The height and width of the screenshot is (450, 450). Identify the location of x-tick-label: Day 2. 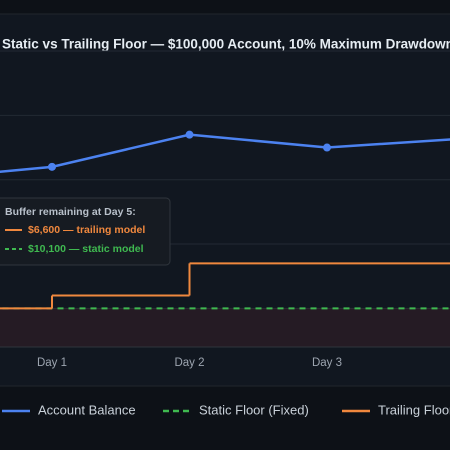
(189, 363).